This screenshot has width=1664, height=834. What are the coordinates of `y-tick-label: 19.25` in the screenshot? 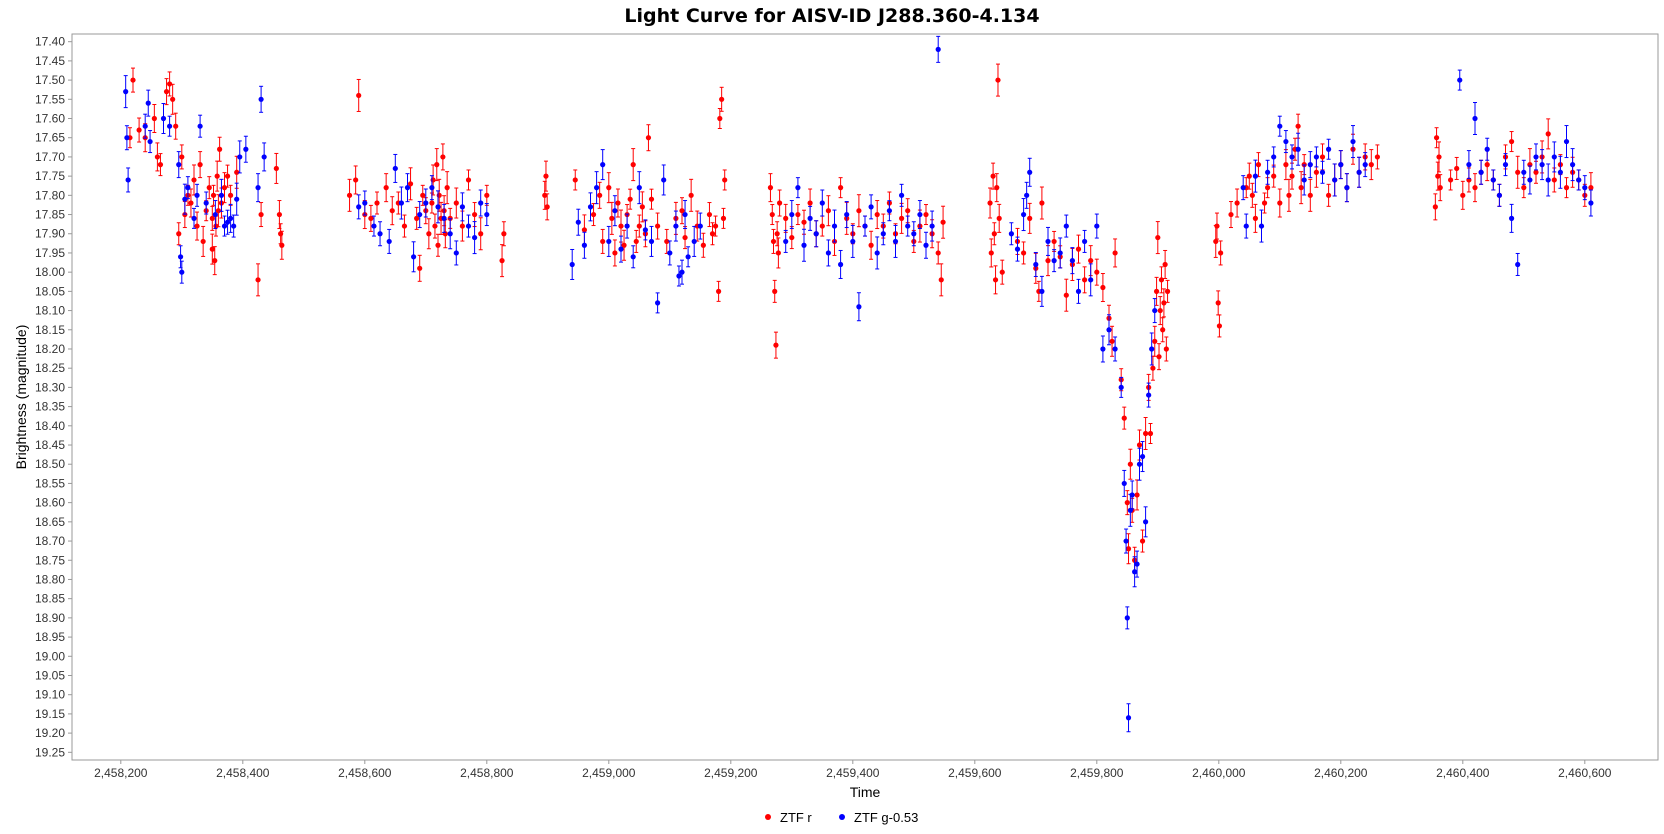 It's located at (50, 752).